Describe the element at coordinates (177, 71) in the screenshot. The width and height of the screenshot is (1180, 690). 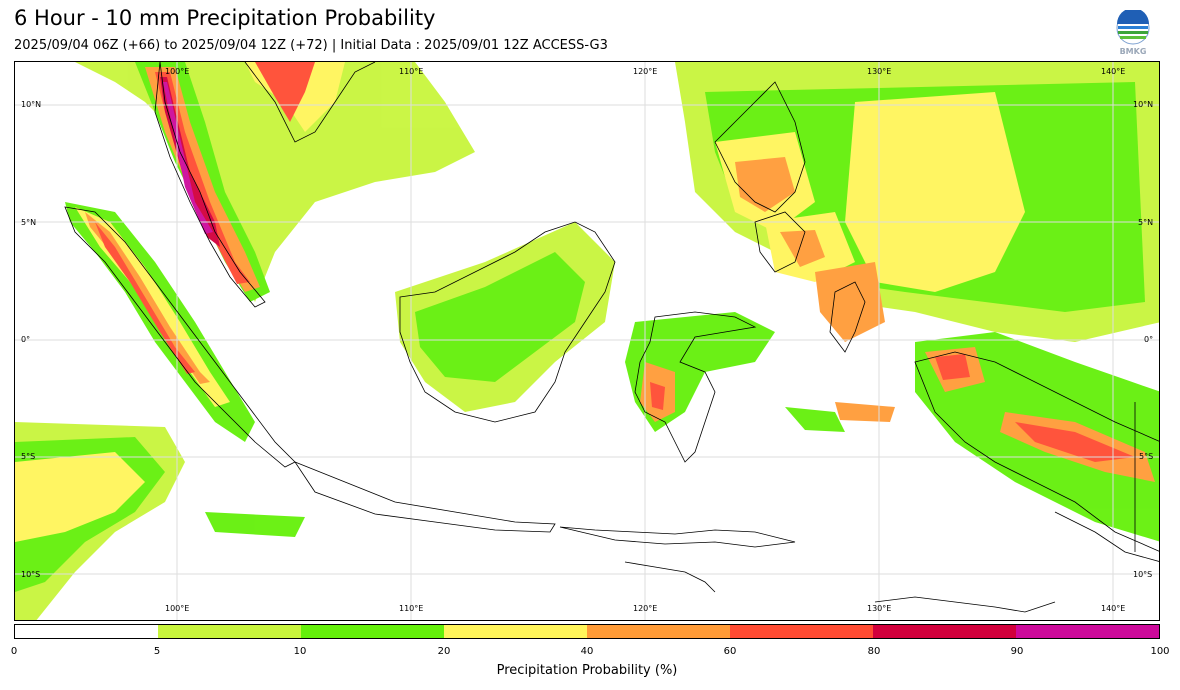
I see `lon-tick-top-100: 100°E` at that location.